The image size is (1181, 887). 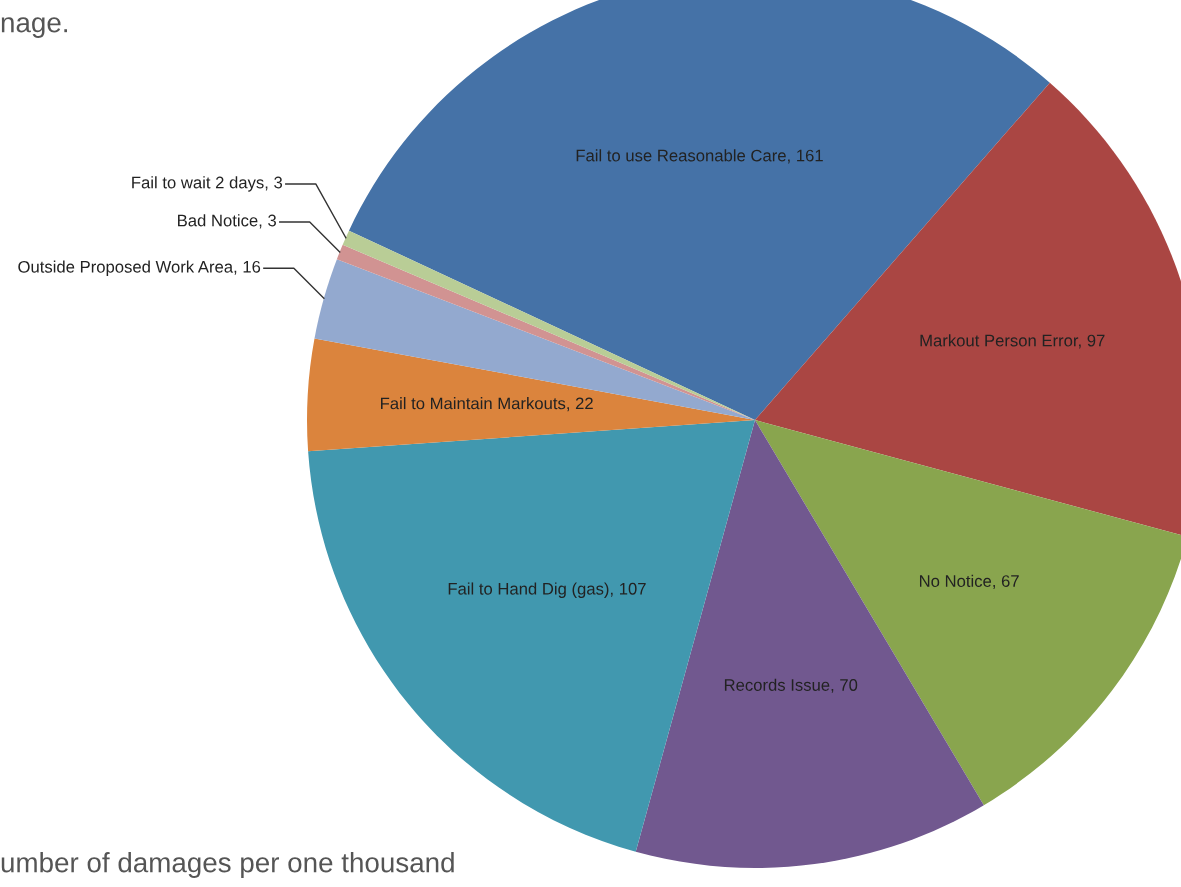 What do you see at coordinates (791, 685) in the screenshot?
I see `slice-label: Records Issue, 70` at bounding box center [791, 685].